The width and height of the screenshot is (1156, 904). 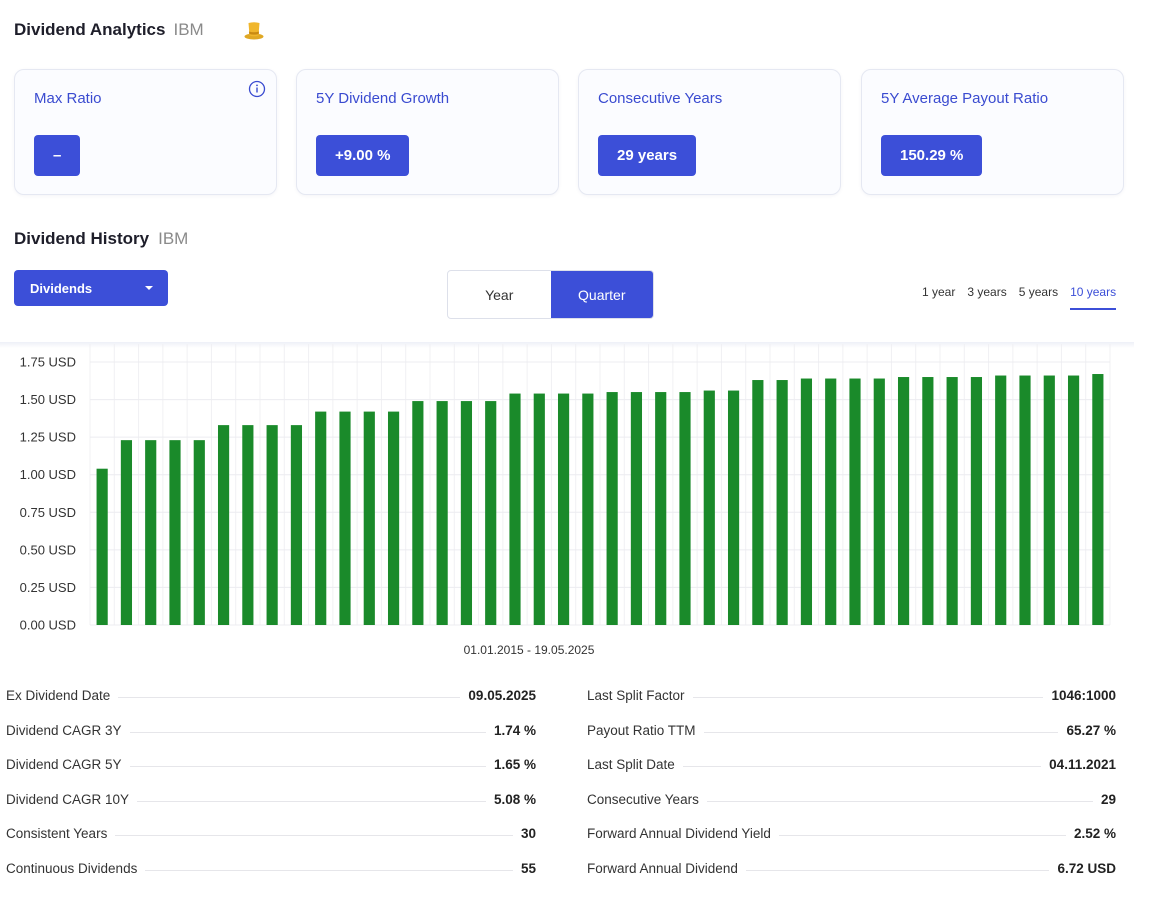 What do you see at coordinates (1038, 292) in the screenshot?
I see `range-5-years: 5 years` at bounding box center [1038, 292].